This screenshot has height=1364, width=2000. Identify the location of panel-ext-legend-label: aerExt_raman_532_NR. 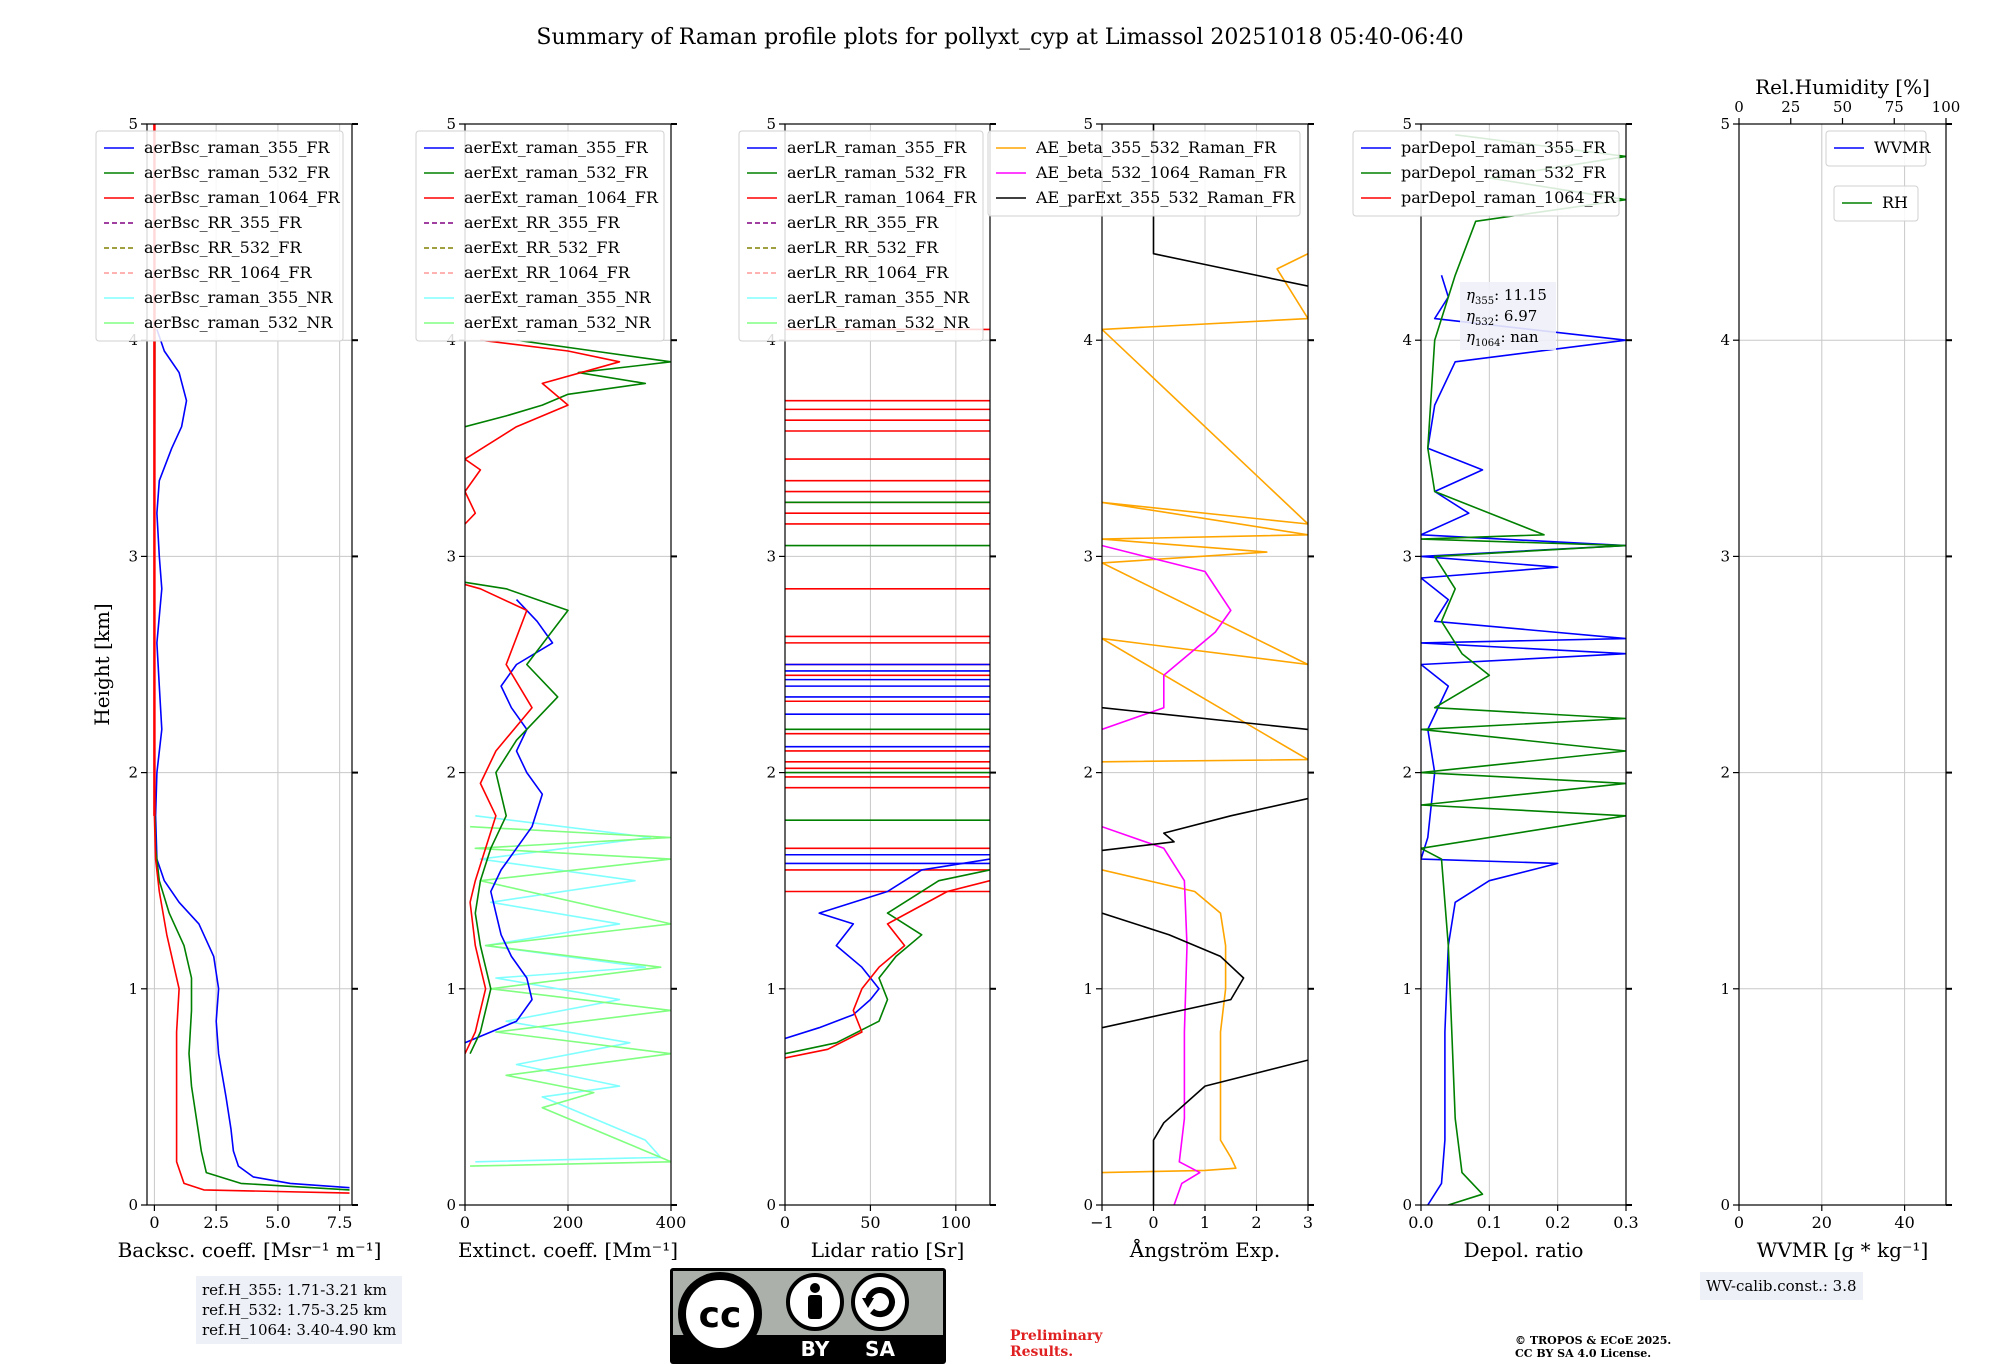
(558, 322).